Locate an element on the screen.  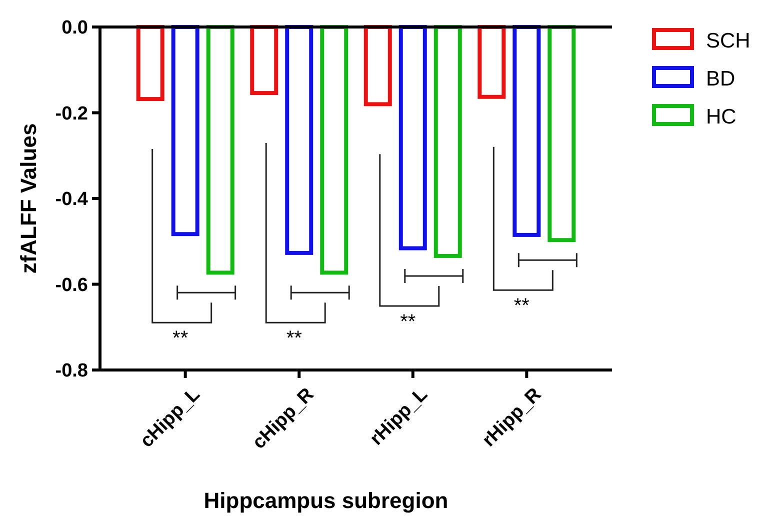
y-tick-label: -0.2 is located at coordinates (71, 113).